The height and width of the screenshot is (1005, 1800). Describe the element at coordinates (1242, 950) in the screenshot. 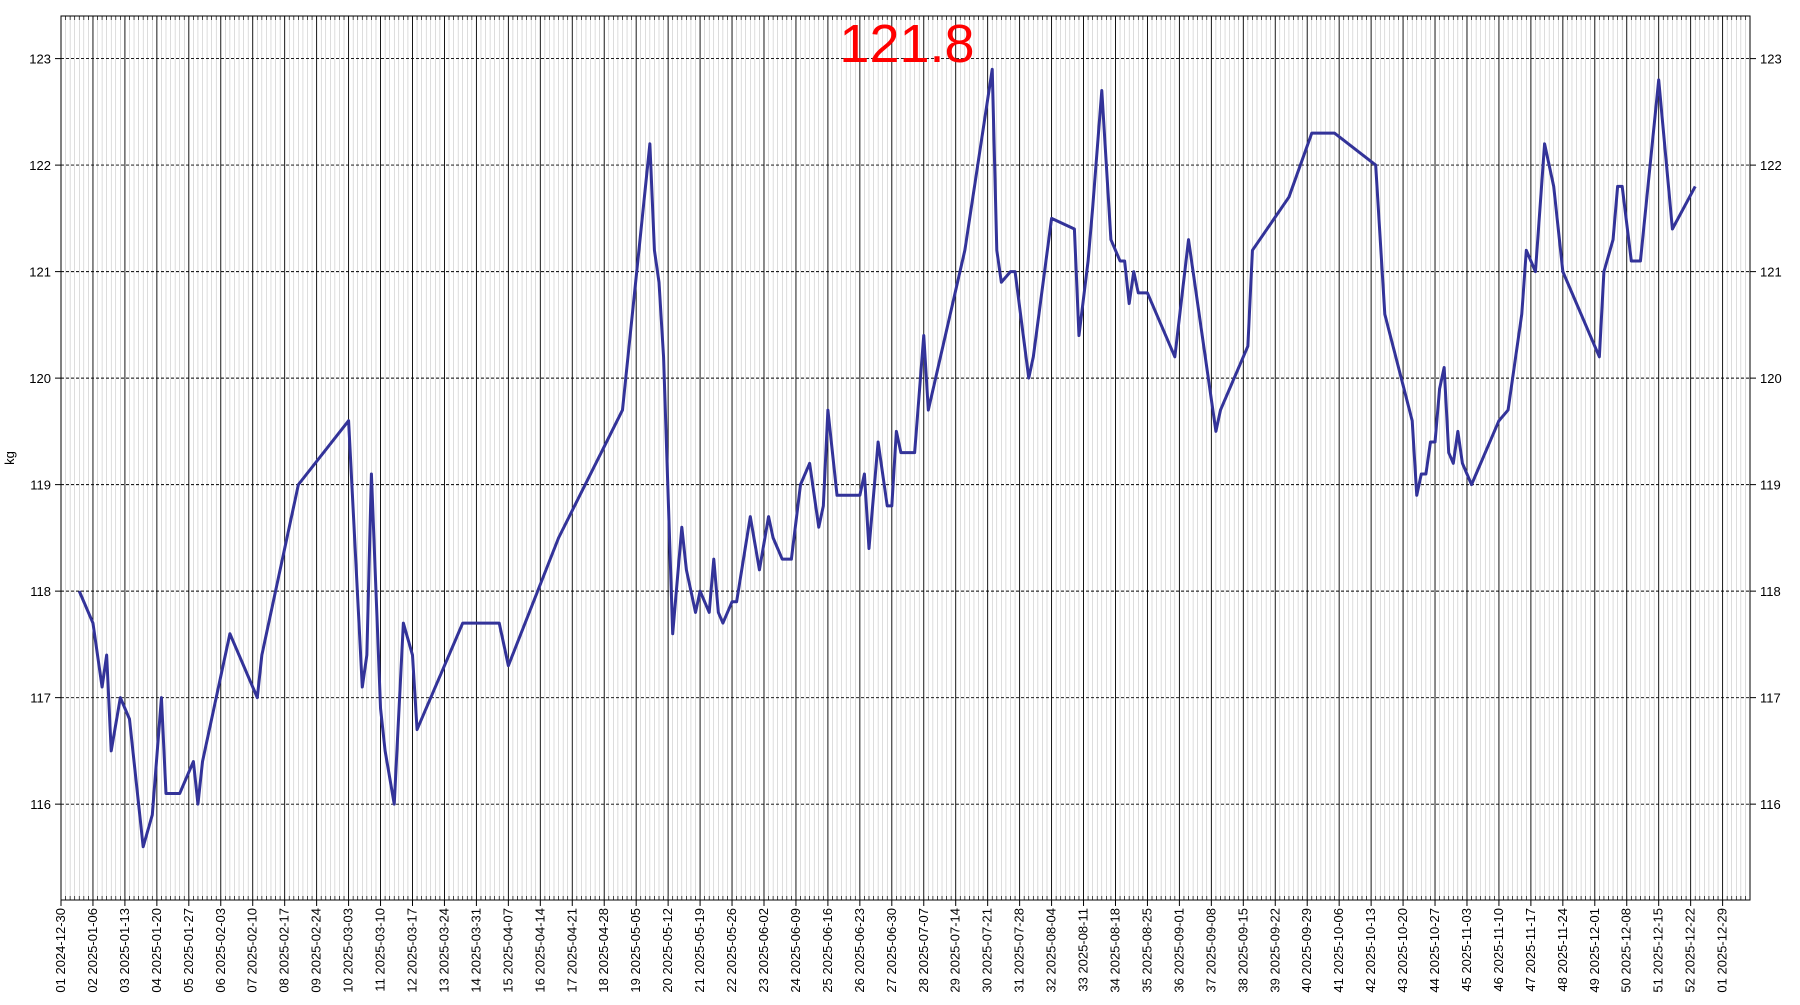

I see `x-tick-label: 38 2025-09-15` at that location.